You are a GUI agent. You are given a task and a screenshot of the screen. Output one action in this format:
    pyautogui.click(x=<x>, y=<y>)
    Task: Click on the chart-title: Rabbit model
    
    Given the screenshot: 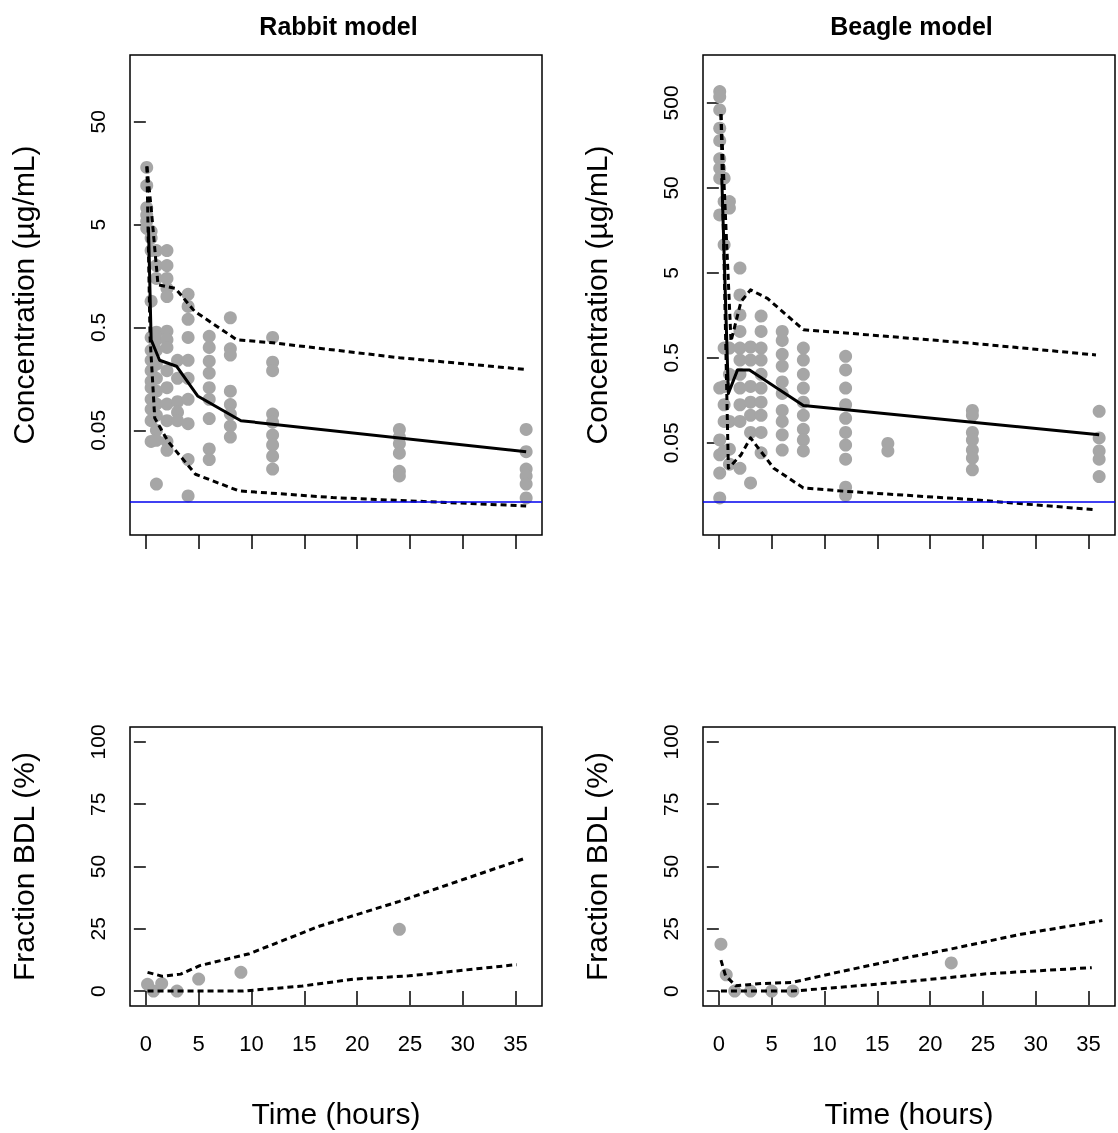 What is the action you would take?
    pyautogui.click(x=338, y=25)
    